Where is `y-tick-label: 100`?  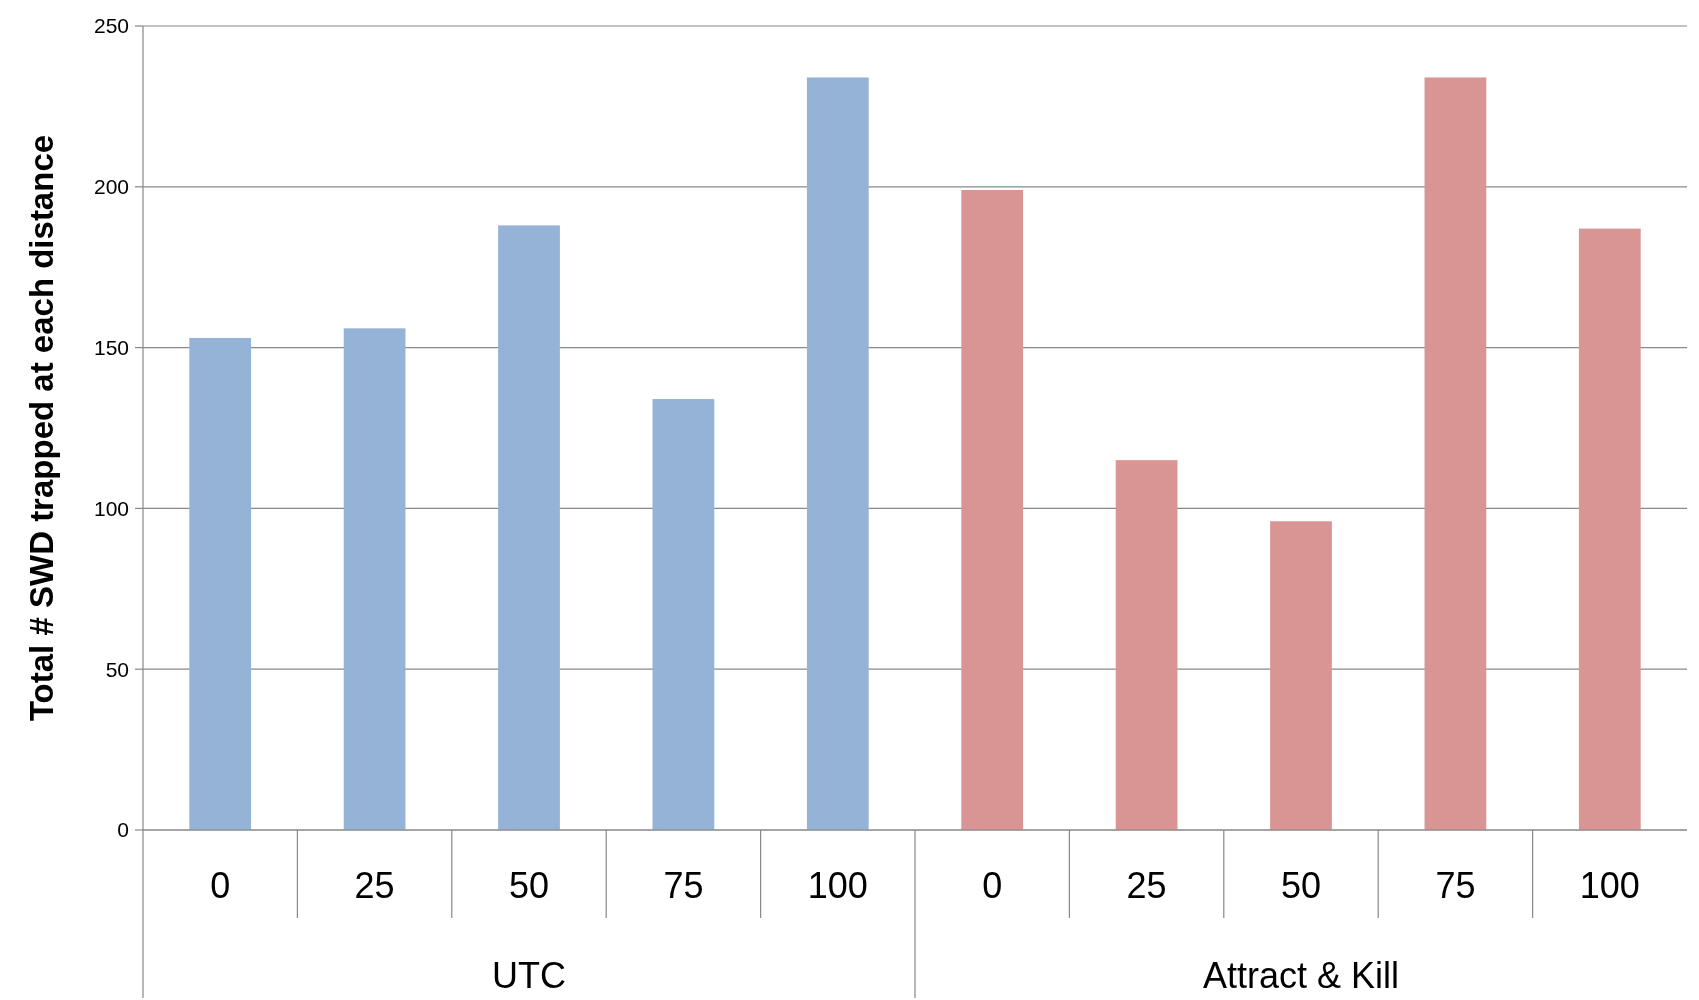
y-tick-label: 100 is located at coordinates (111, 508).